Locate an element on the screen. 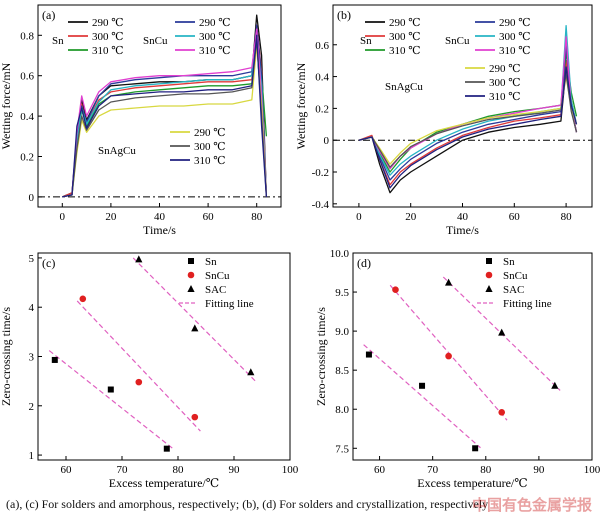  y-tick-label-c: 2 is located at coordinates (32, 407).